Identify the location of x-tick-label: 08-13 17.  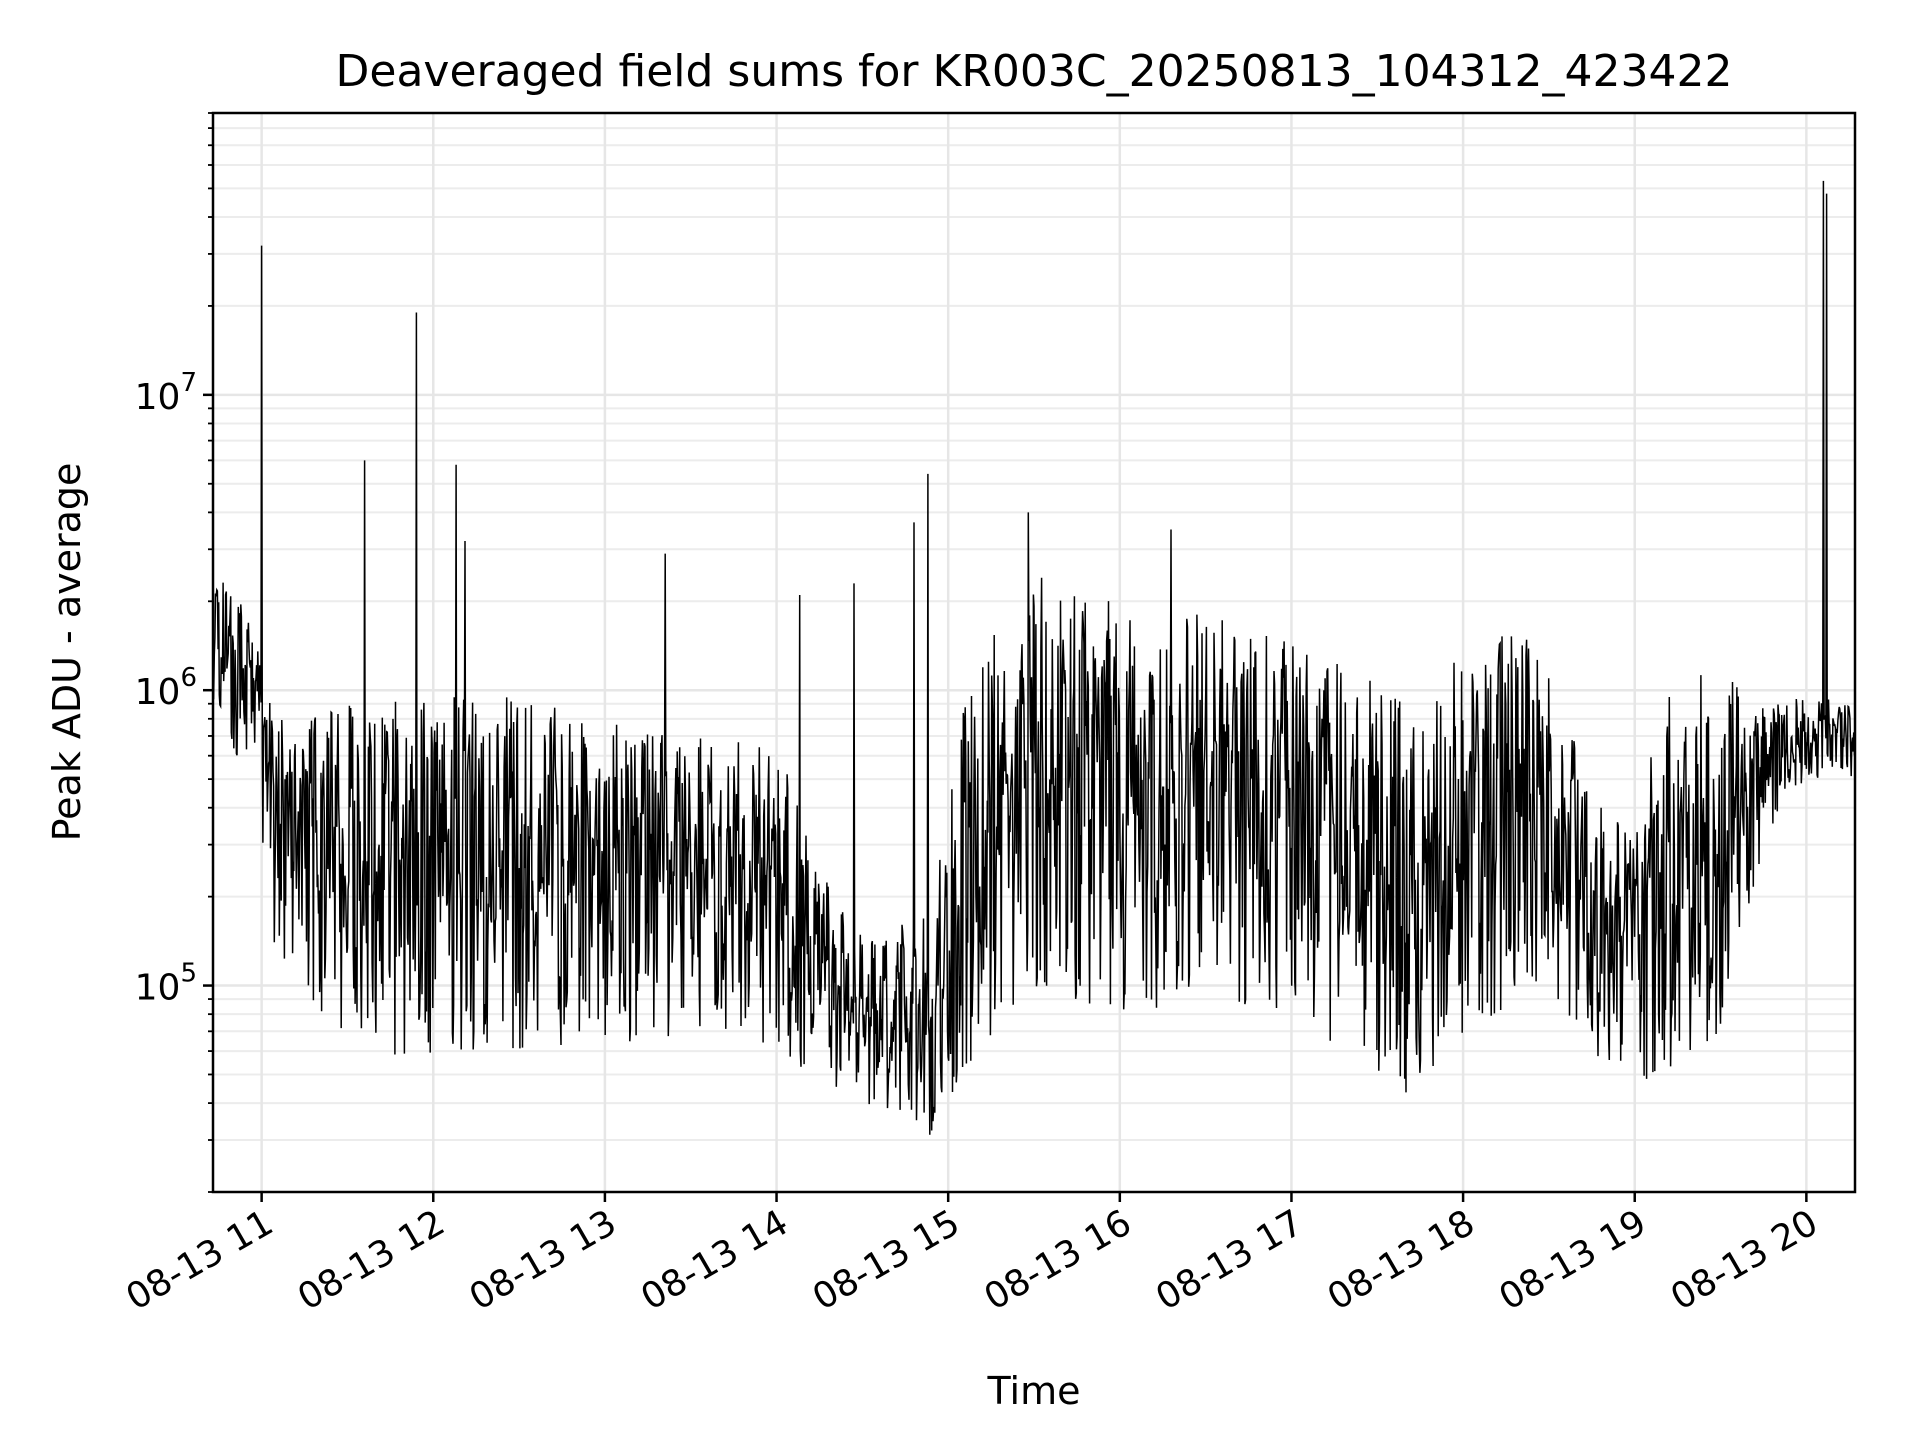
(1229, 1260).